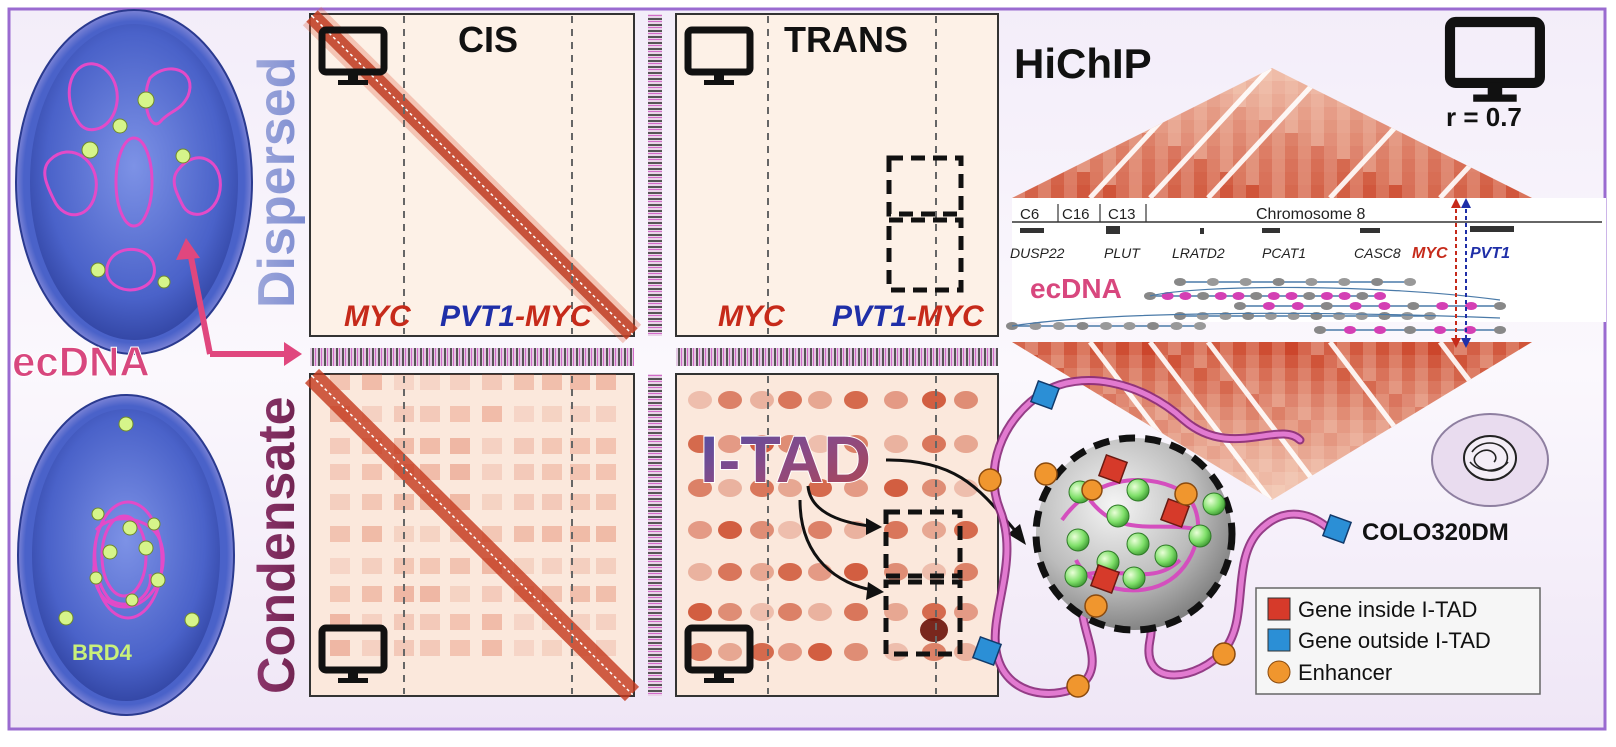  I want to click on cell-icon, so click(1490, 460).